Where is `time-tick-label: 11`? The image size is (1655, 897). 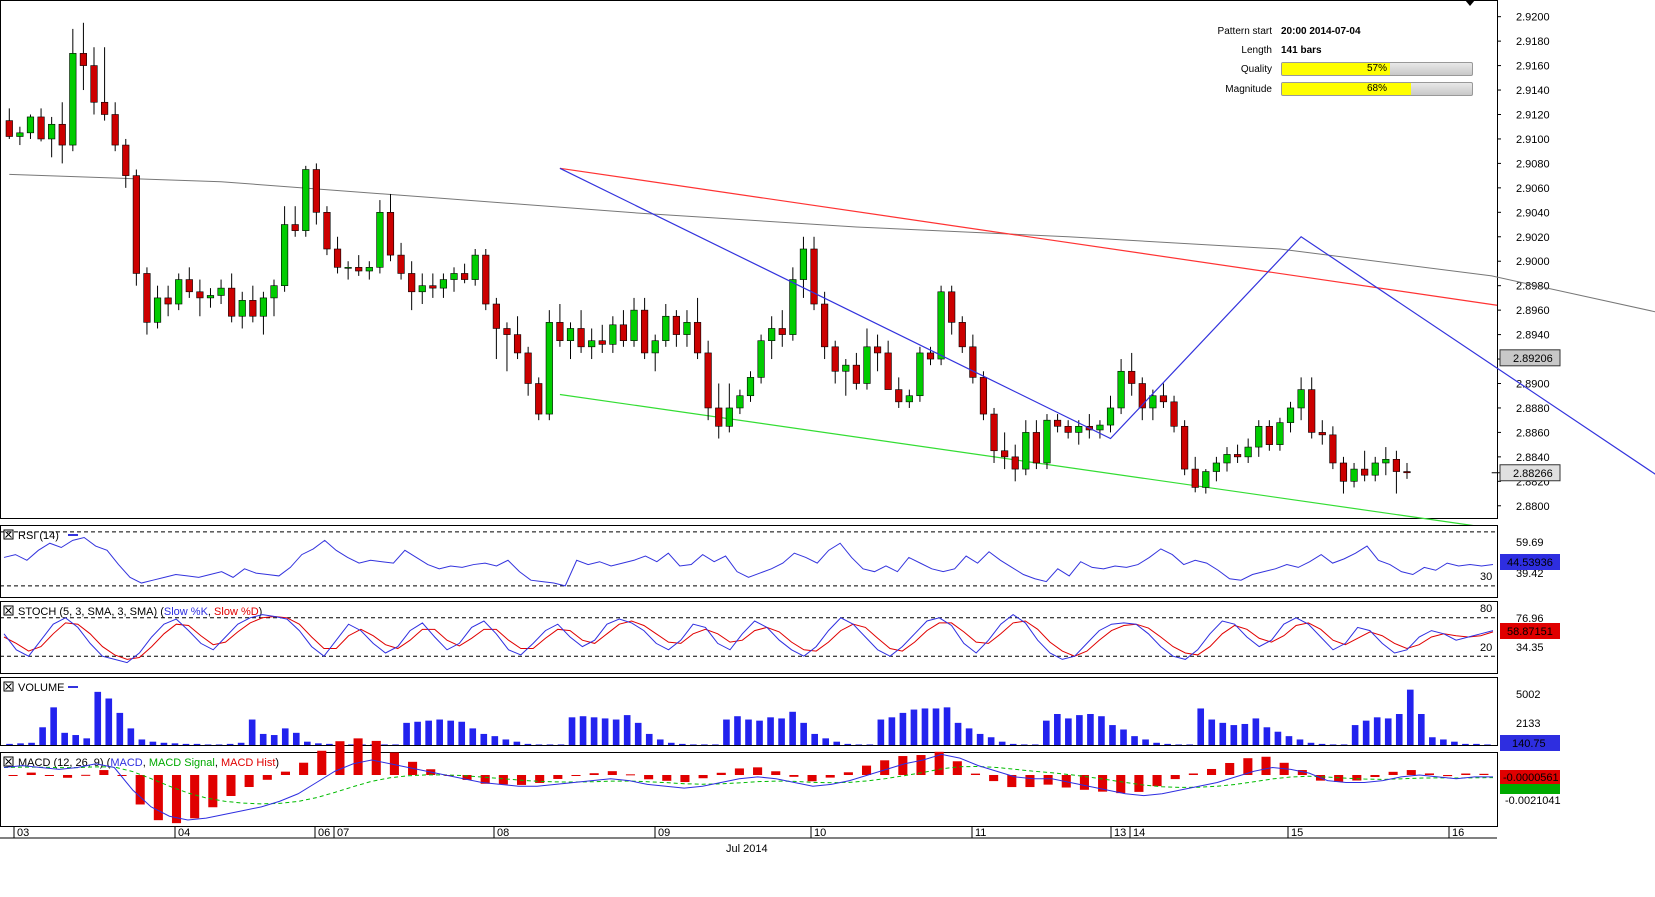 time-tick-label: 11 is located at coordinates (980, 833).